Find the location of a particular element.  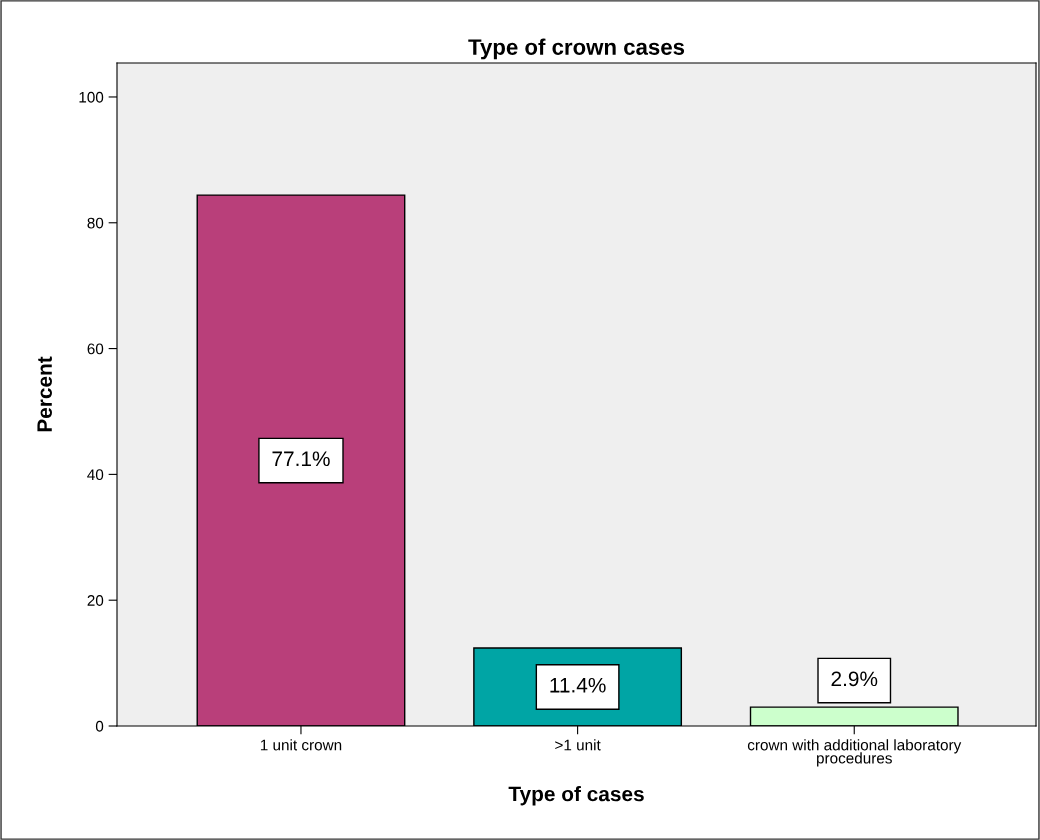

y-tick-label: 20 is located at coordinates (95, 600).